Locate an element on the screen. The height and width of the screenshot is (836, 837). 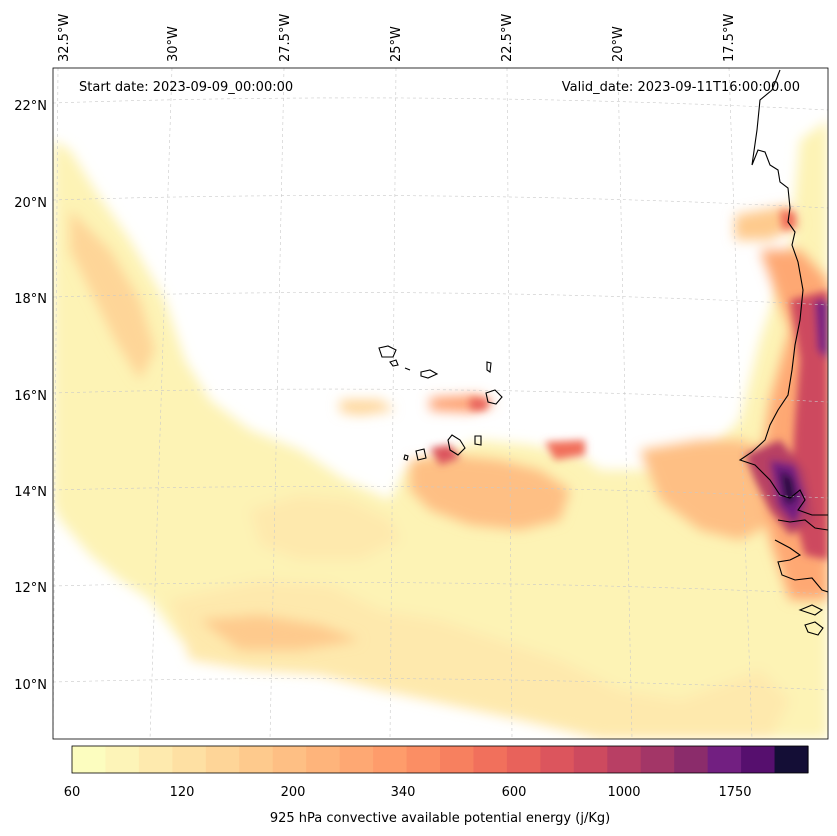
lat-label: 10°N is located at coordinates (30, 685).